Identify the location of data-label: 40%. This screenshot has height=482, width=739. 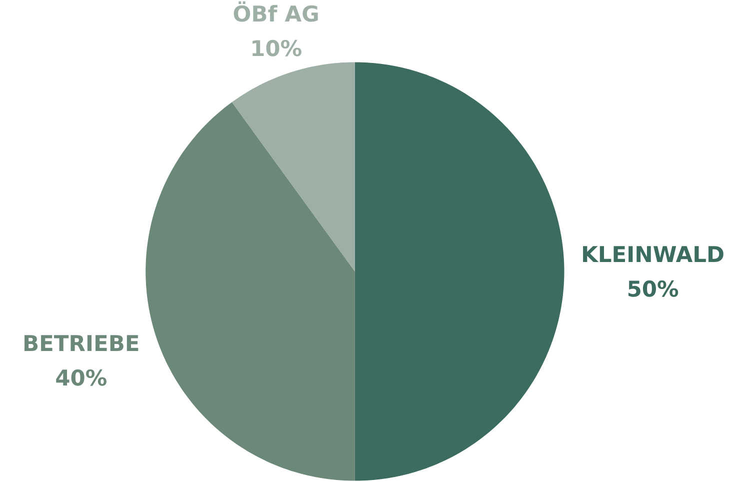
(81, 377).